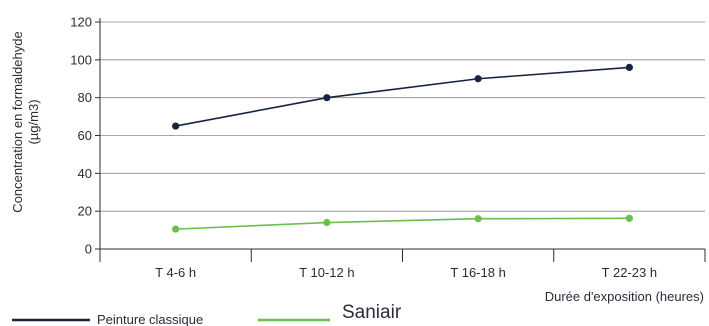 This screenshot has height=326, width=709. I want to click on legend-label-peinture-classique: Peinture classique, so click(150, 319).